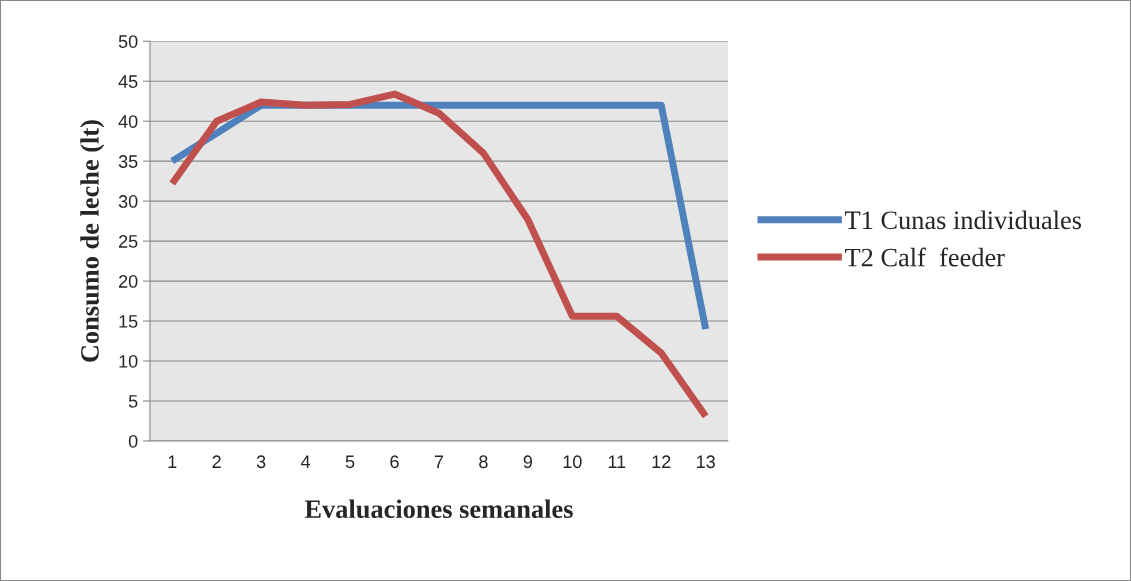 Image resolution: width=1131 pixels, height=581 pixels. Describe the element at coordinates (128, 321) in the screenshot. I see `y-tick-label: 15` at that location.